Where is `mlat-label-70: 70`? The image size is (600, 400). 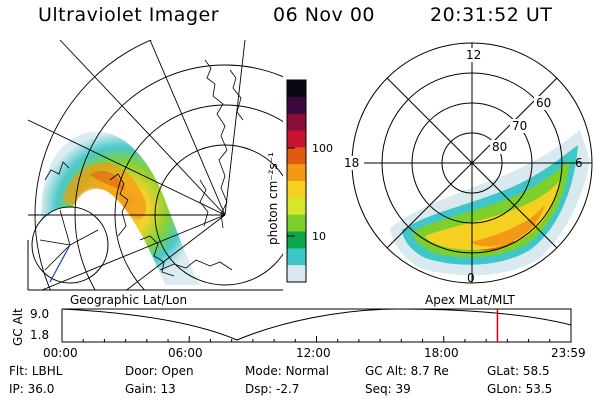 mlat-label-70: 70 is located at coordinates (519, 126).